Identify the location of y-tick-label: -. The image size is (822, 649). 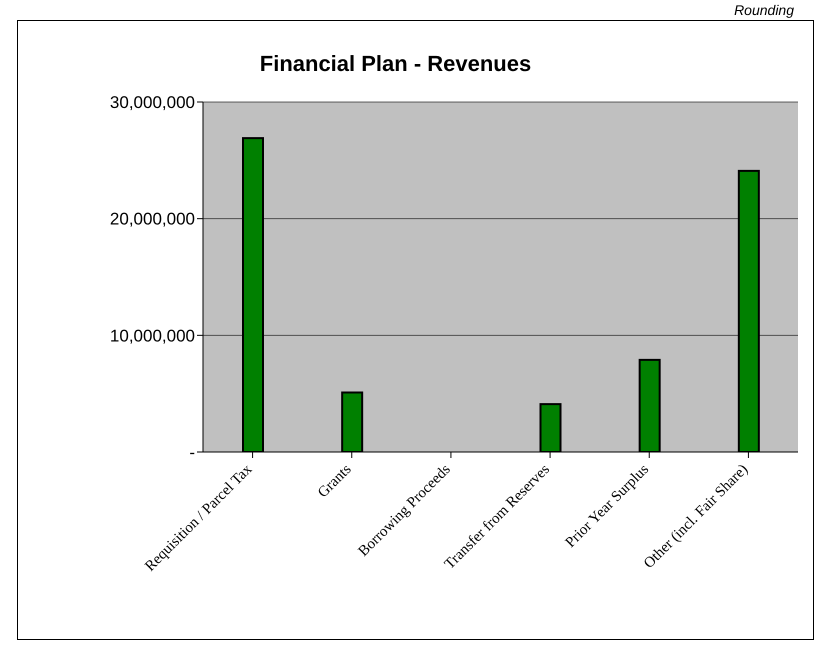
(192, 452).